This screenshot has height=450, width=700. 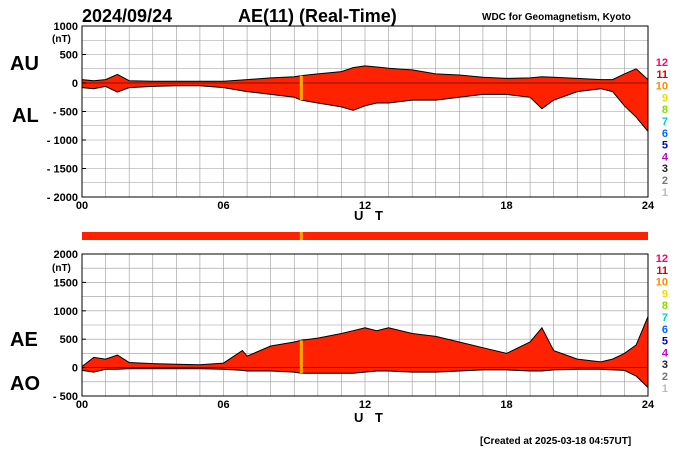 I want to click on au-al-x-ticks: 00 06 12 18 24, so click(x=365, y=206).